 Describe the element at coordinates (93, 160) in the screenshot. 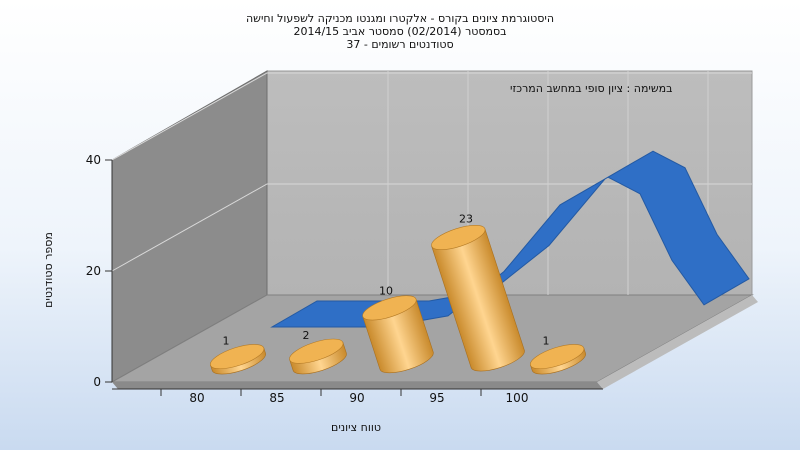

I see `y-tick-label-40: 40` at that location.